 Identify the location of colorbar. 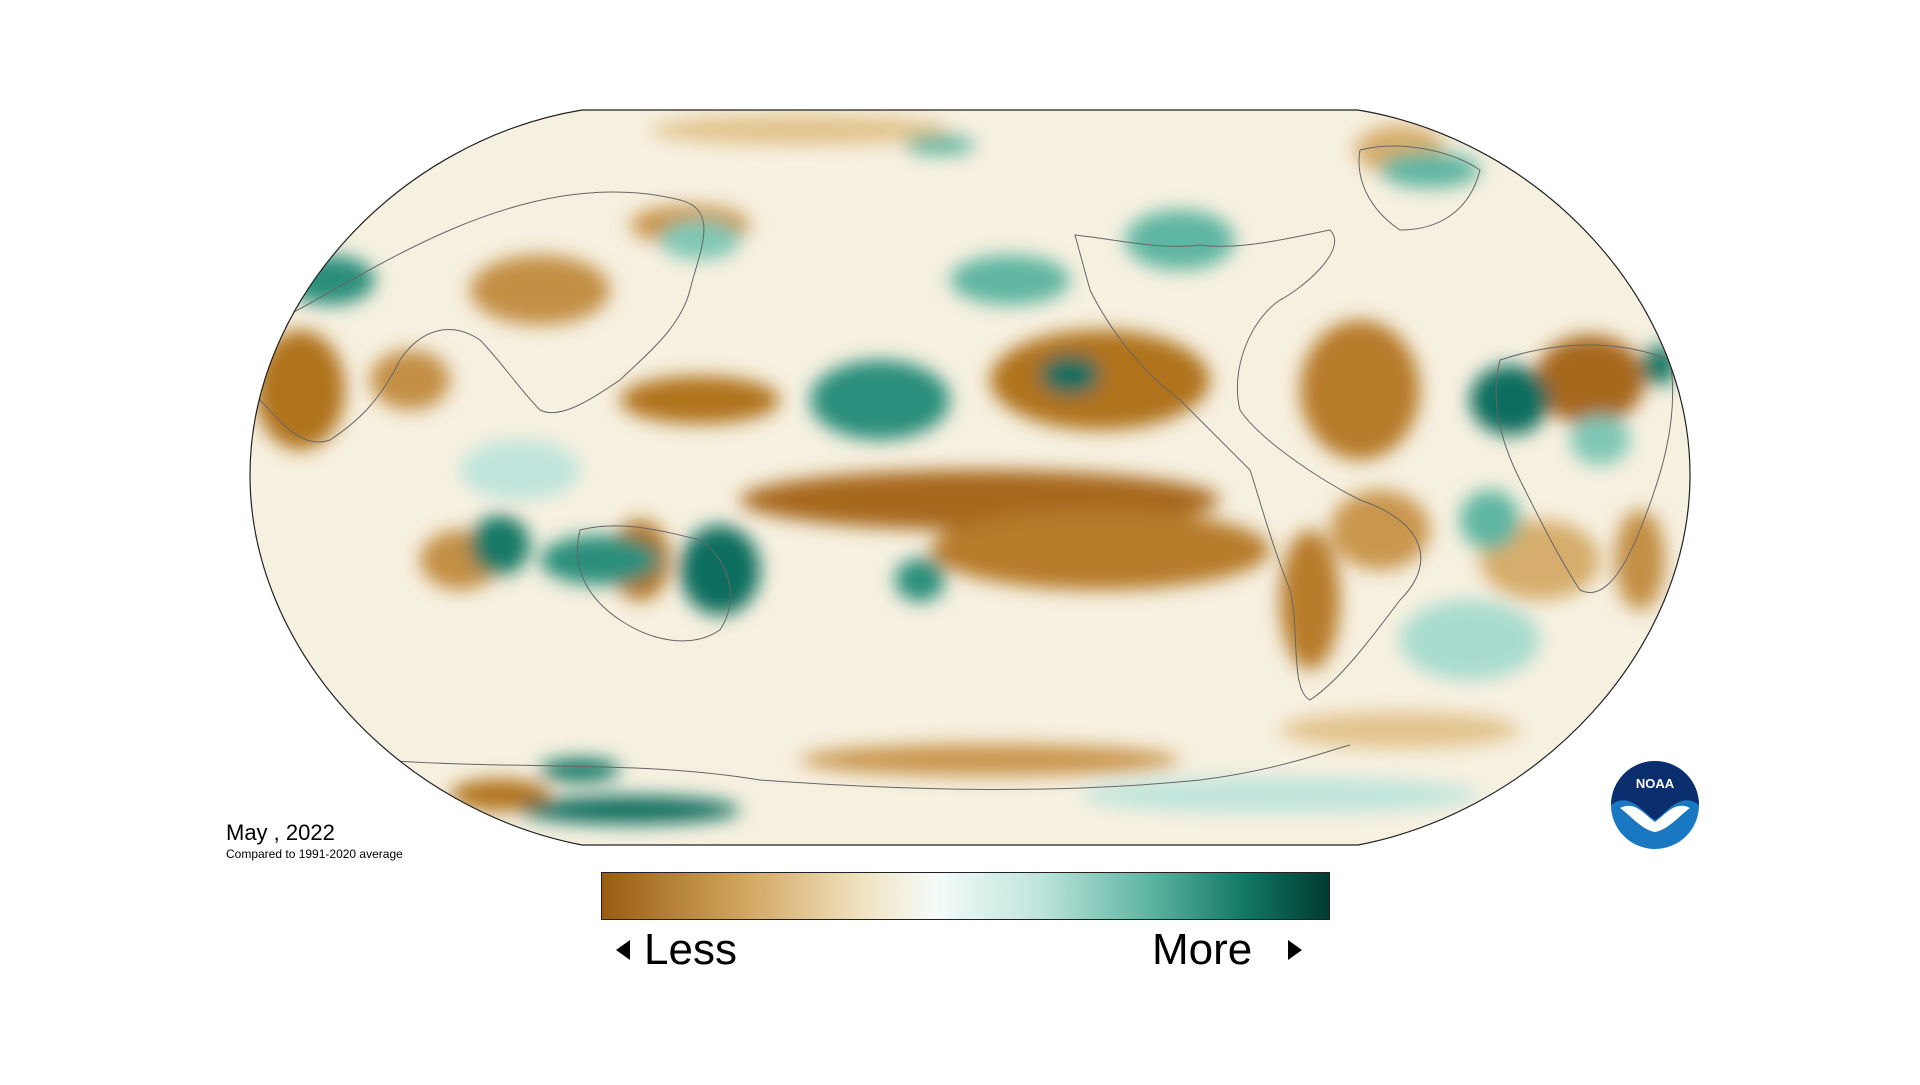
(965, 896).